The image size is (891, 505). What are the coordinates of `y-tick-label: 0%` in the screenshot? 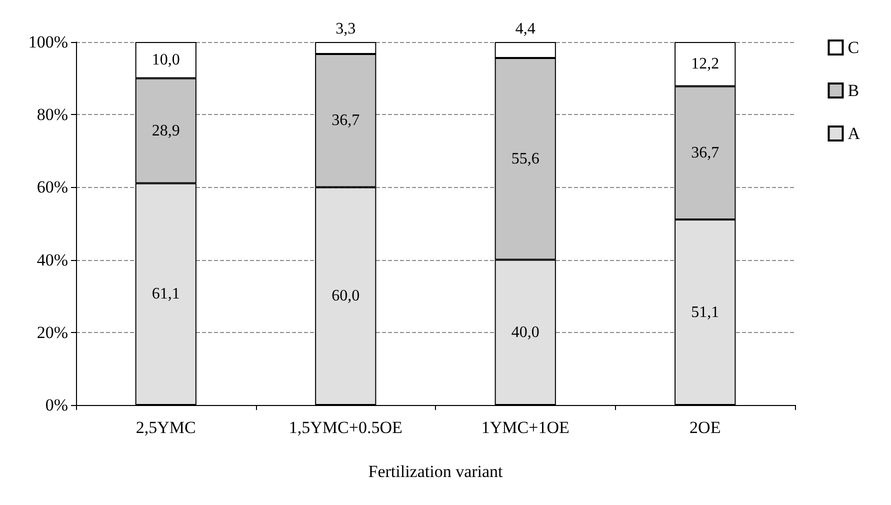 It's located at (56, 405).